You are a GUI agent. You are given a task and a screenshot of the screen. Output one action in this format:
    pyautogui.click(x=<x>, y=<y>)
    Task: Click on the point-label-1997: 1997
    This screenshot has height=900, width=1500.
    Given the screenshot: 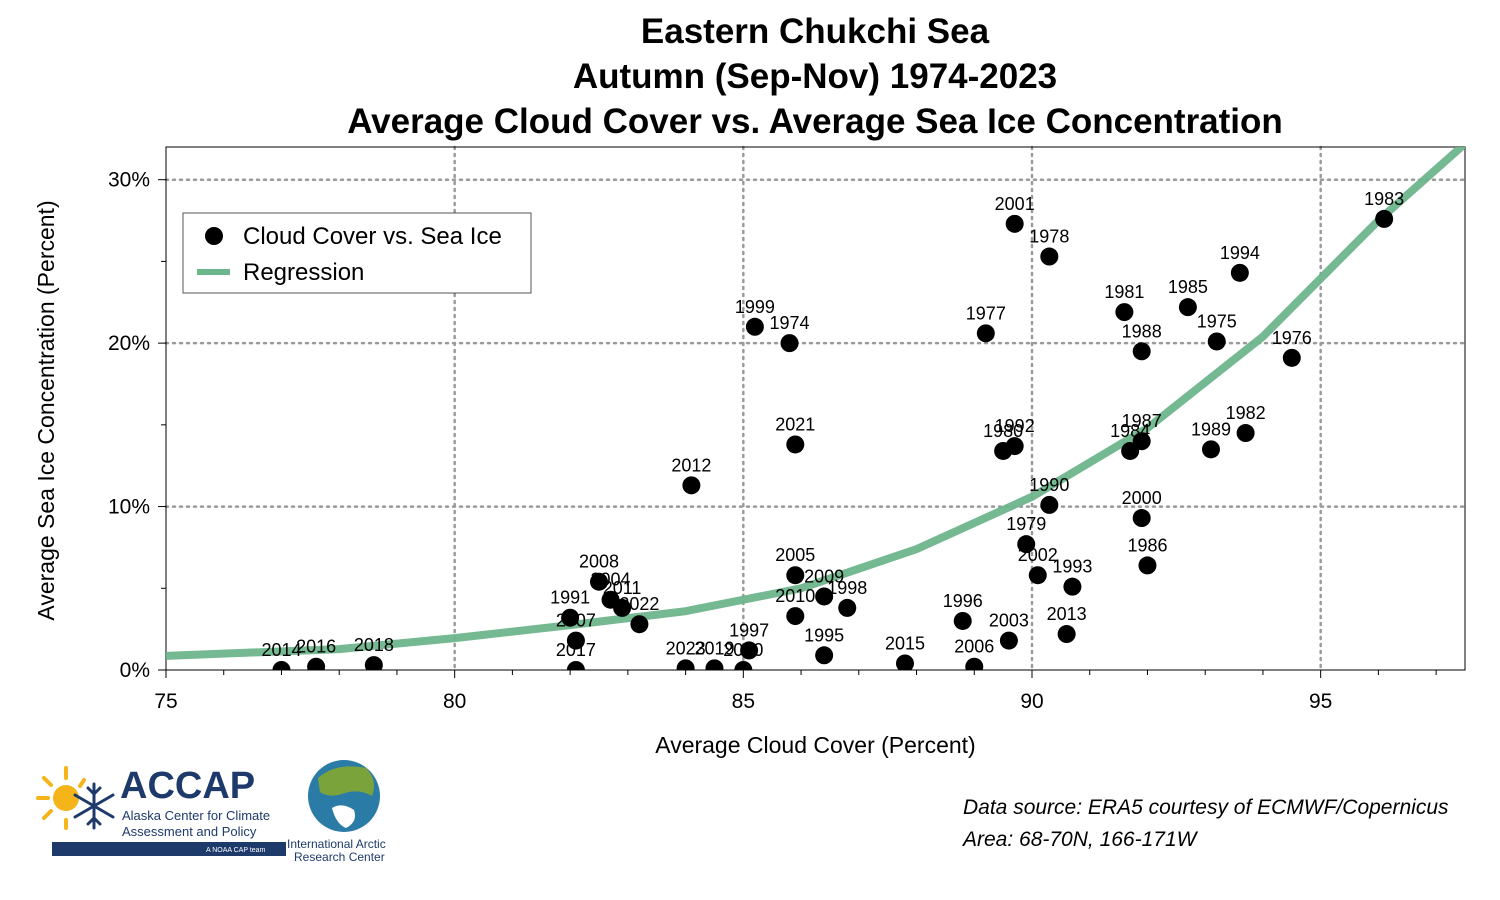 What is the action you would take?
    pyautogui.click(x=749, y=630)
    